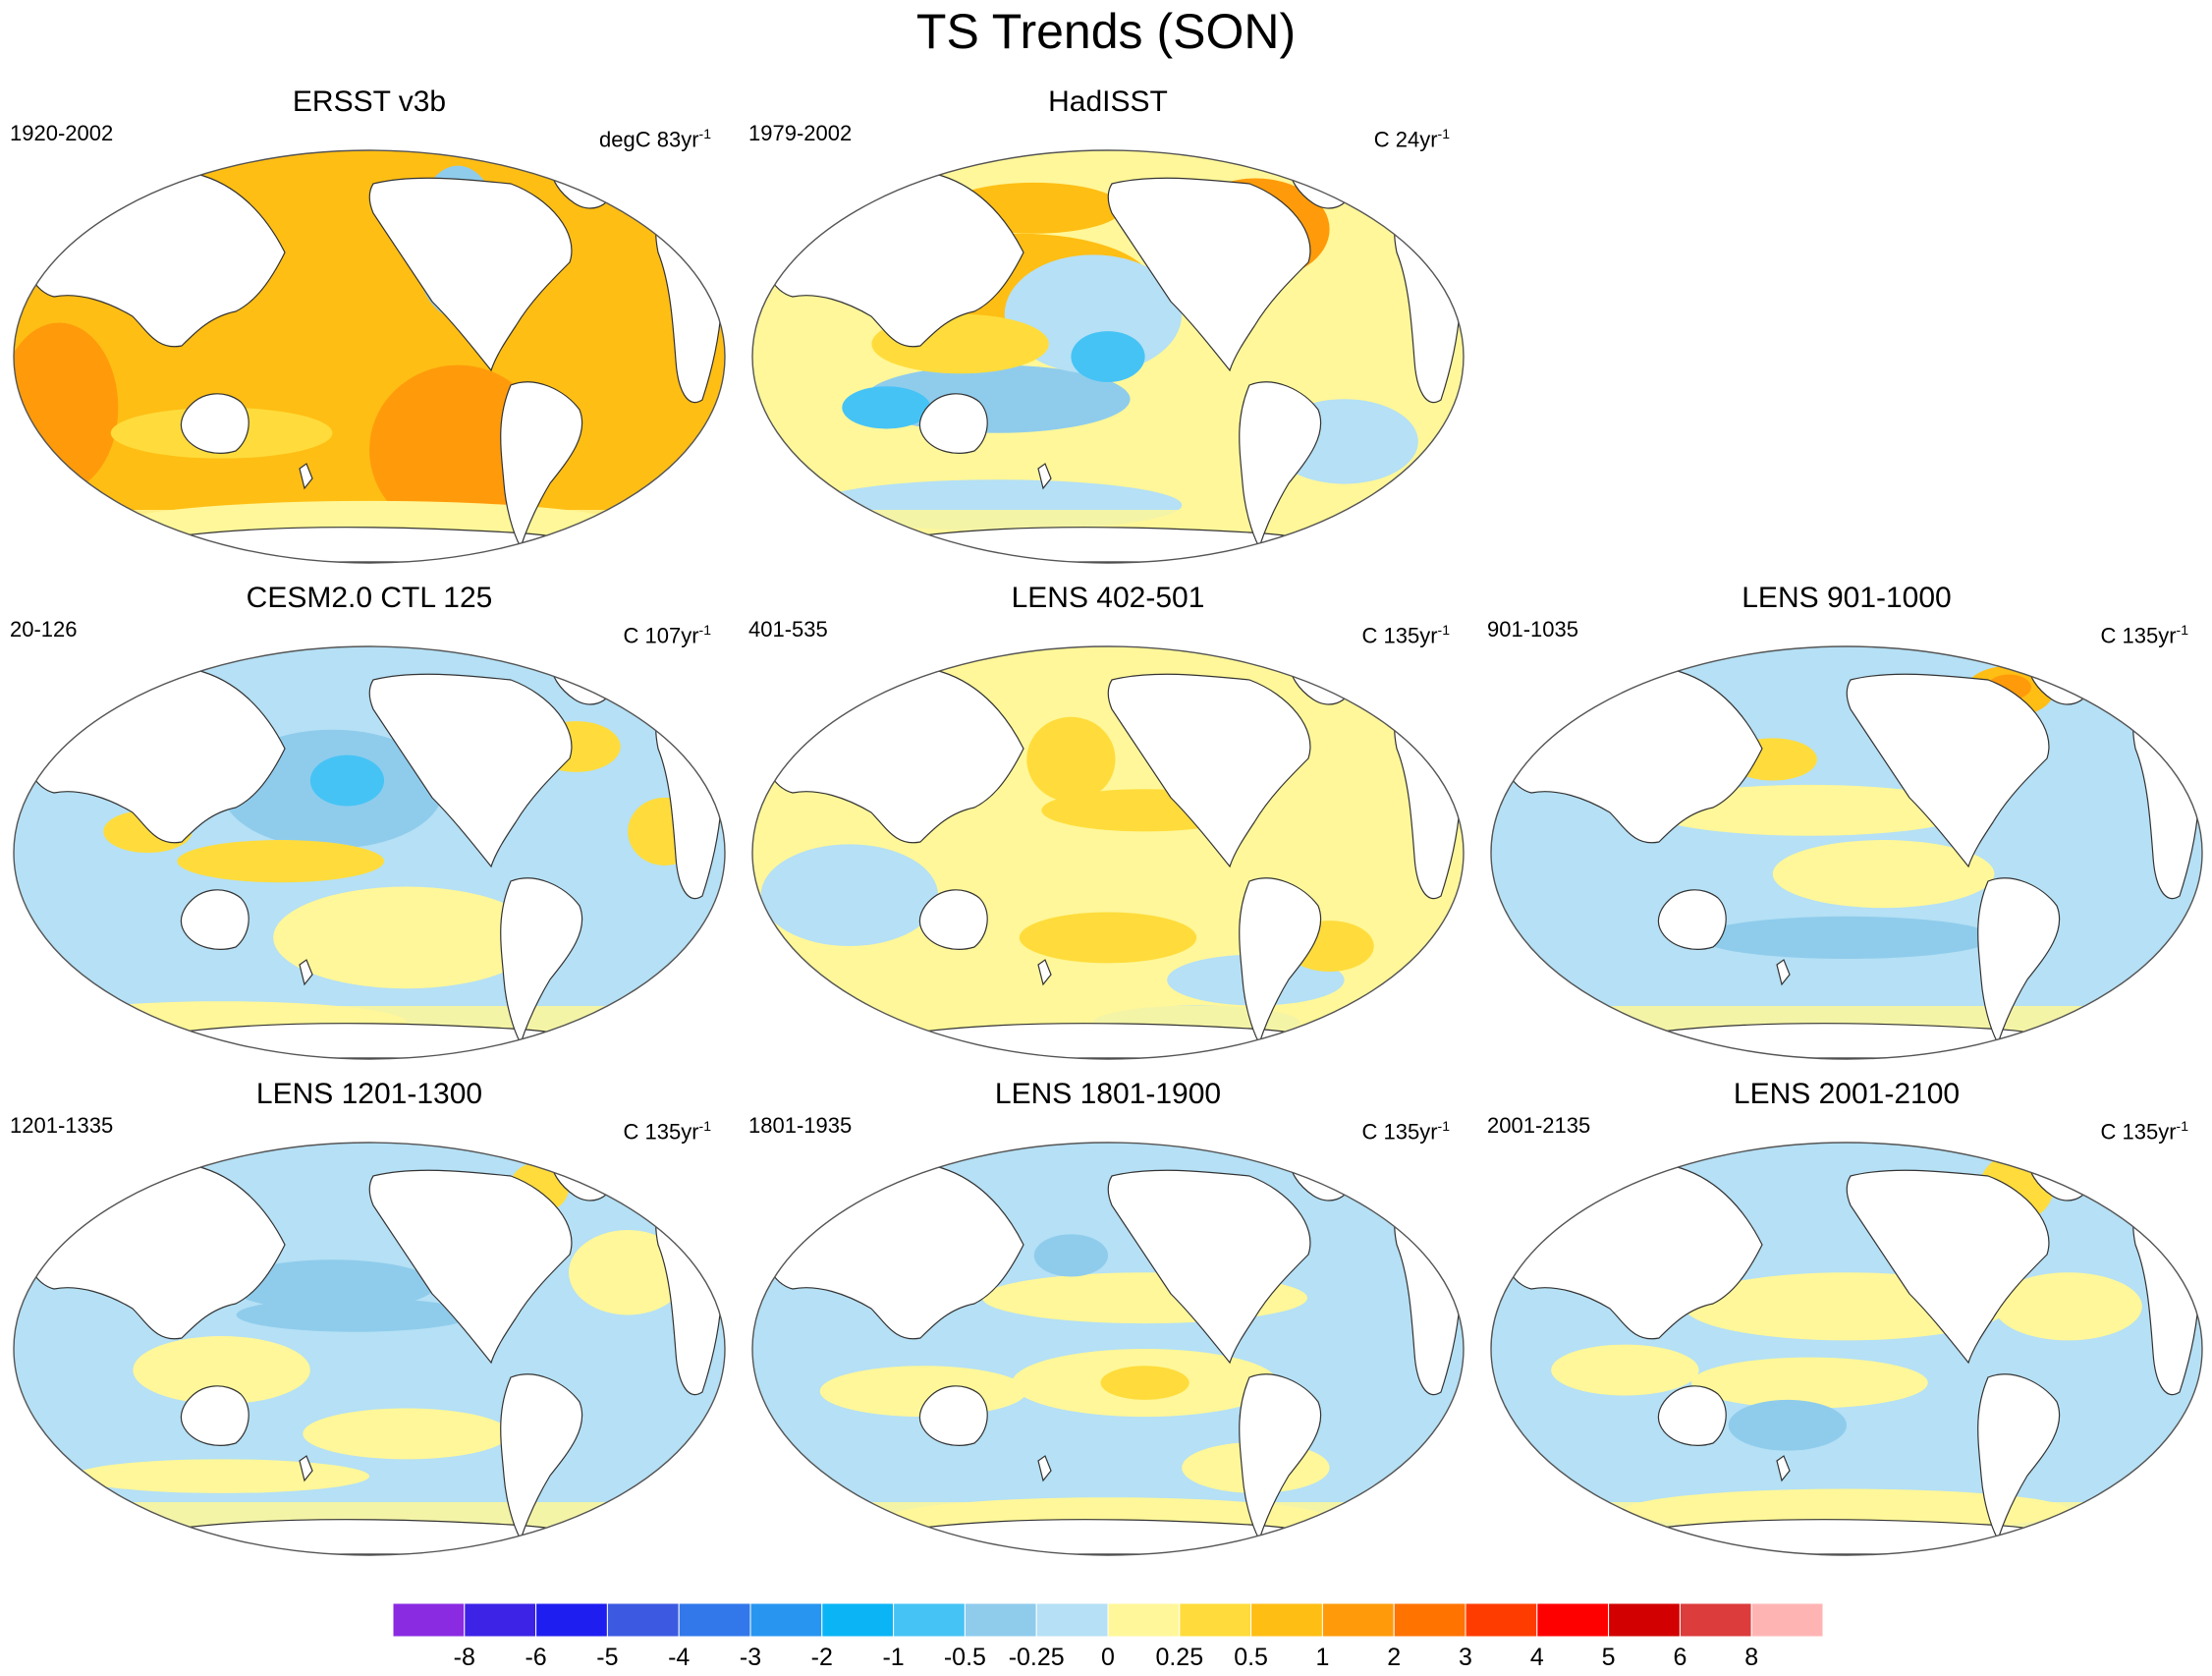 The width and height of the screenshot is (2212, 1676). What do you see at coordinates (369, 598) in the screenshot?
I see `panel-title: CESM2.0 CTL 125` at bounding box center [369, 598].